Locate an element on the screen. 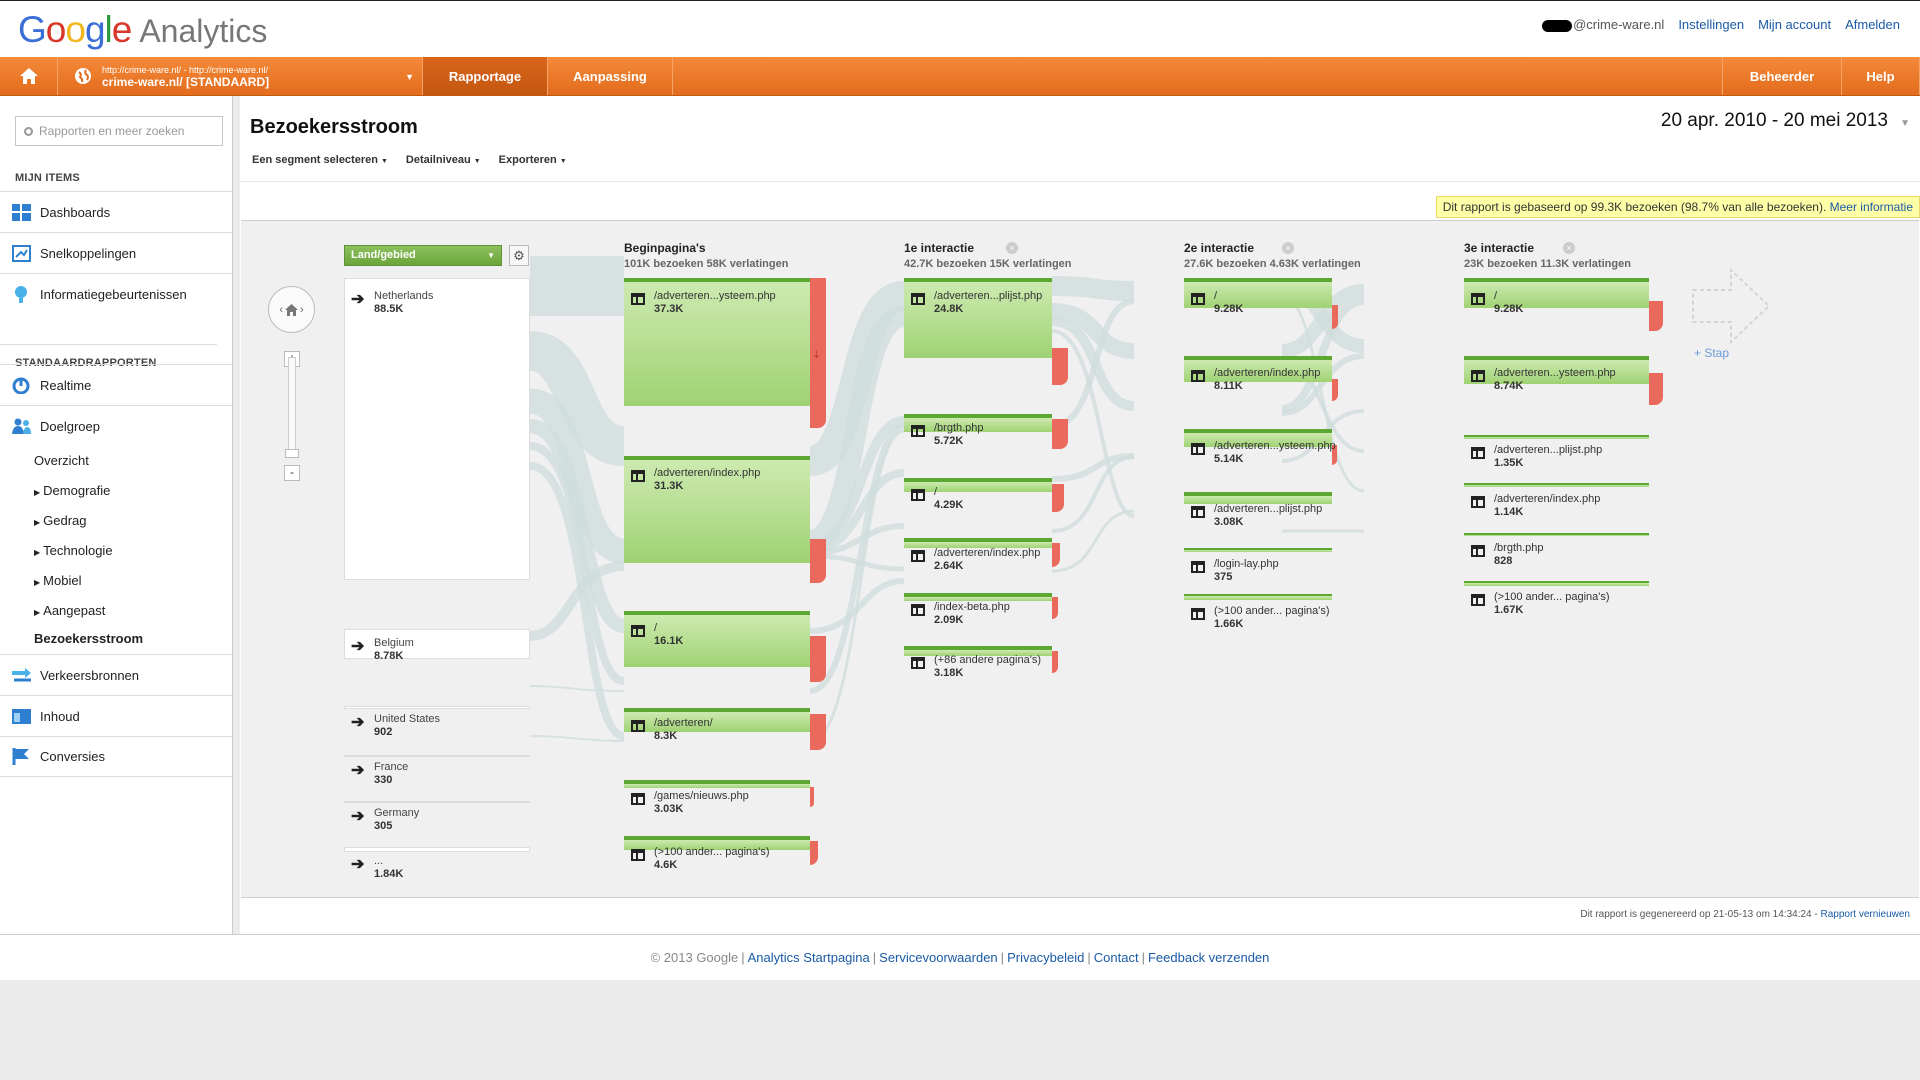 The height and width of the screenshot is (1080, 1920). sidebar-item-conversions: Conversies is located at coordinates (116, 756).